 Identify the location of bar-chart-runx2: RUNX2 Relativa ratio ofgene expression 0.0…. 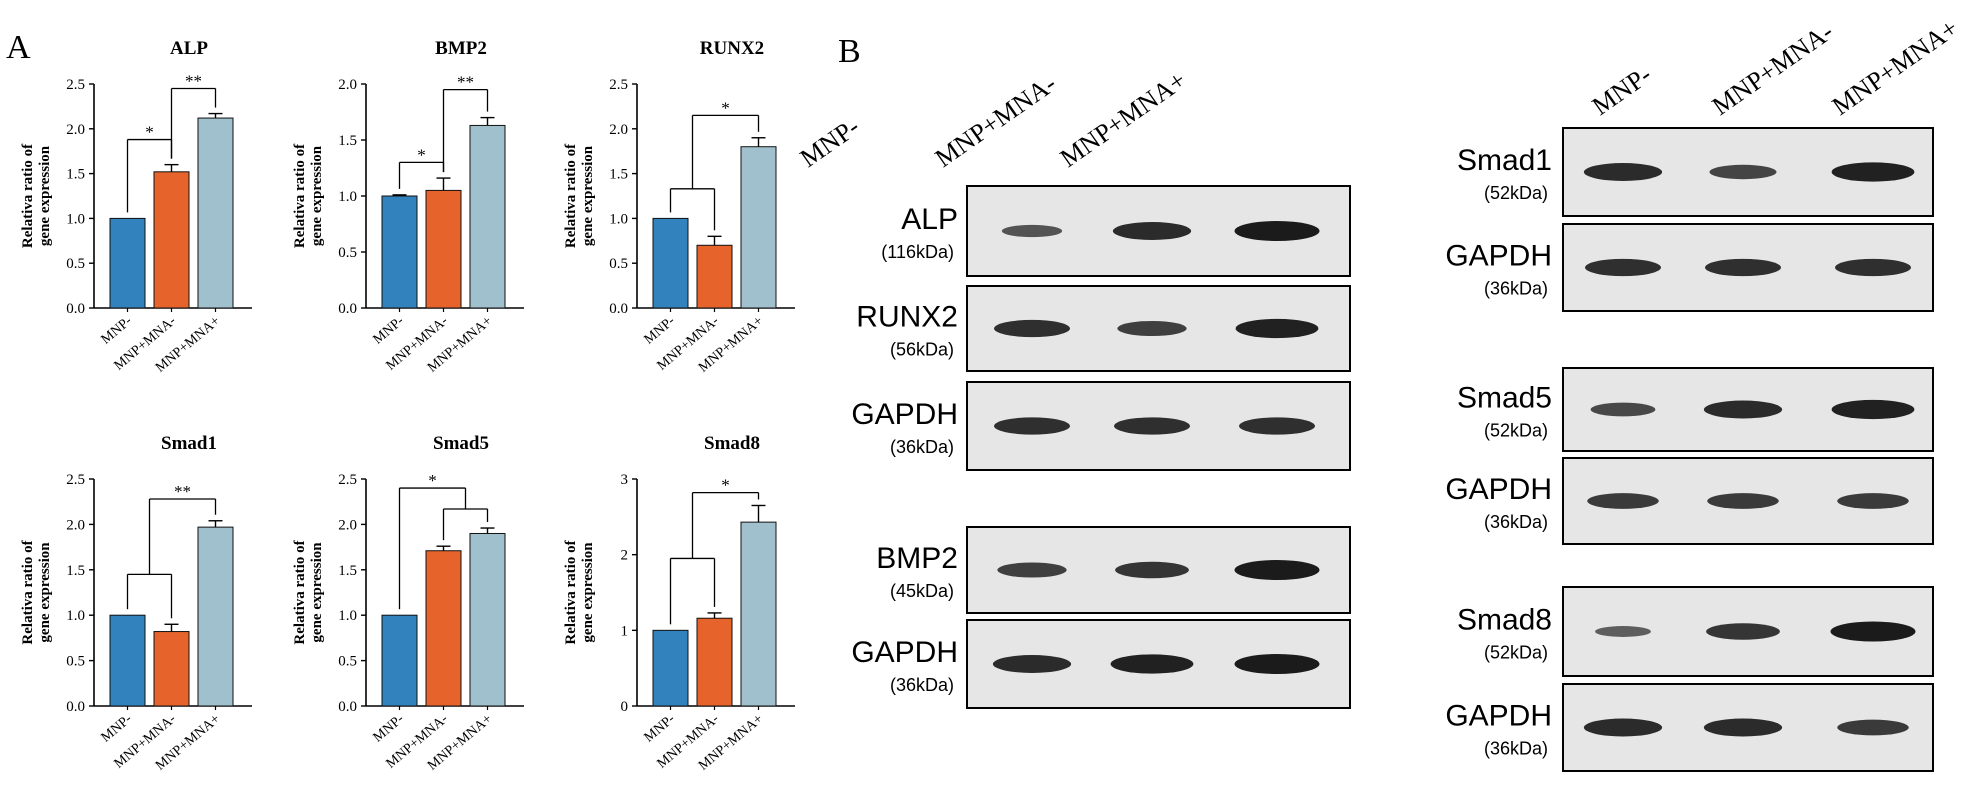
(679, 207).